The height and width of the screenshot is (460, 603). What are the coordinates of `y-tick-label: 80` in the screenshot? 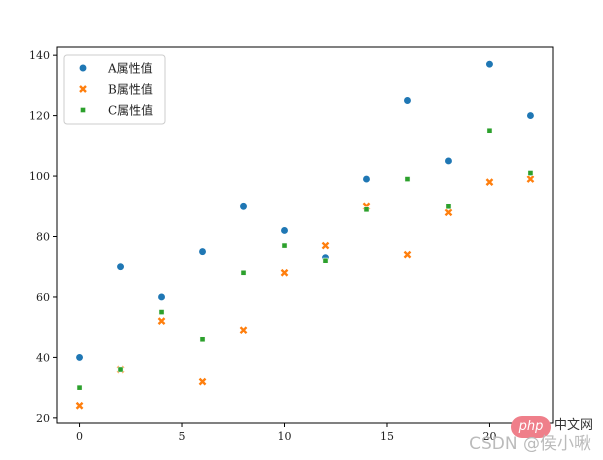 It's located at (43, 237).